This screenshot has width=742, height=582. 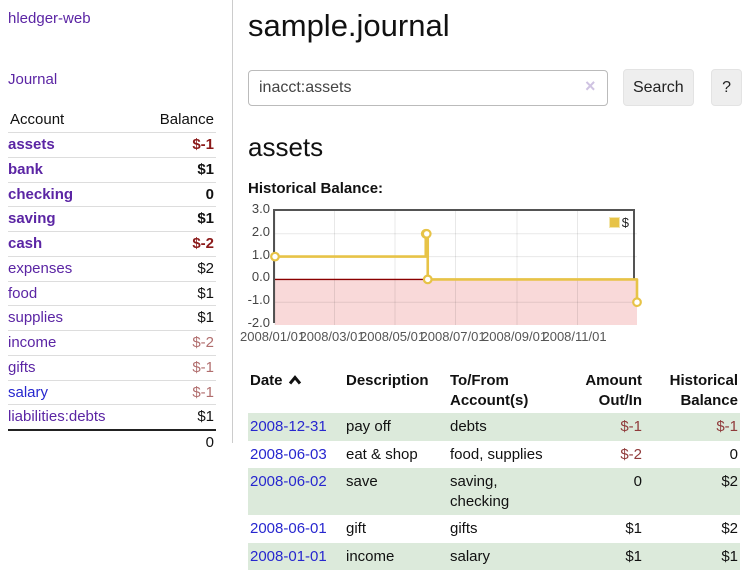 What do you see at coordinates (631, 426) in the screenshot?
I see `transaction-amount: $-1` at bounding box center [631, 426].